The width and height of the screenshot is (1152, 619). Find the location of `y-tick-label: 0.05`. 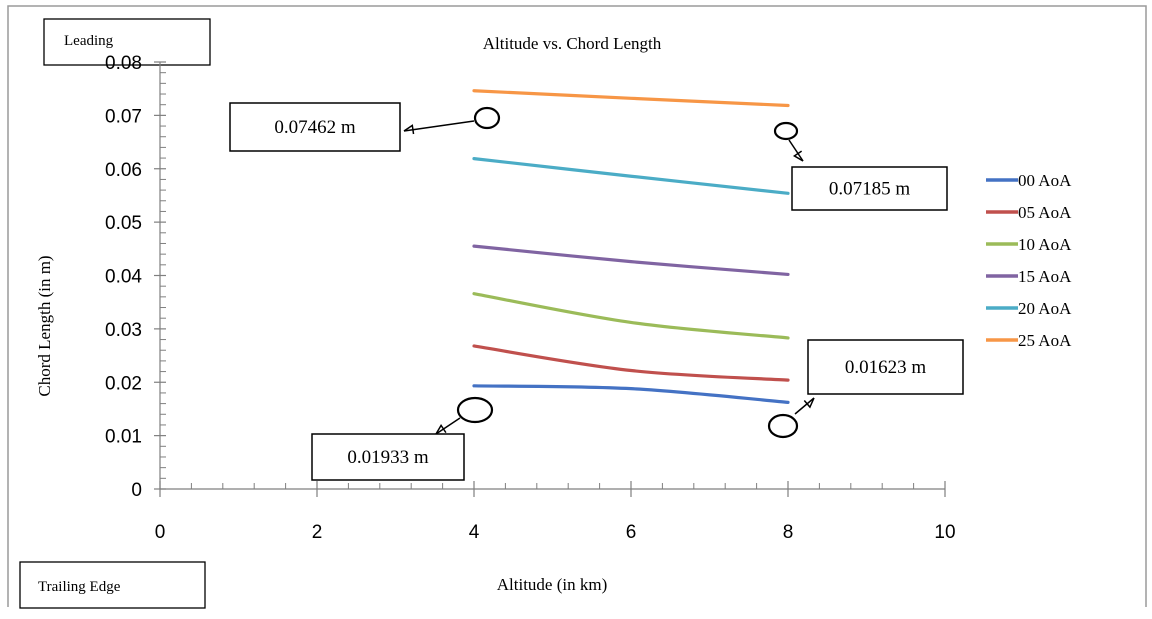

y-tick-label: 0.05 is located at coordinates (123, 223).